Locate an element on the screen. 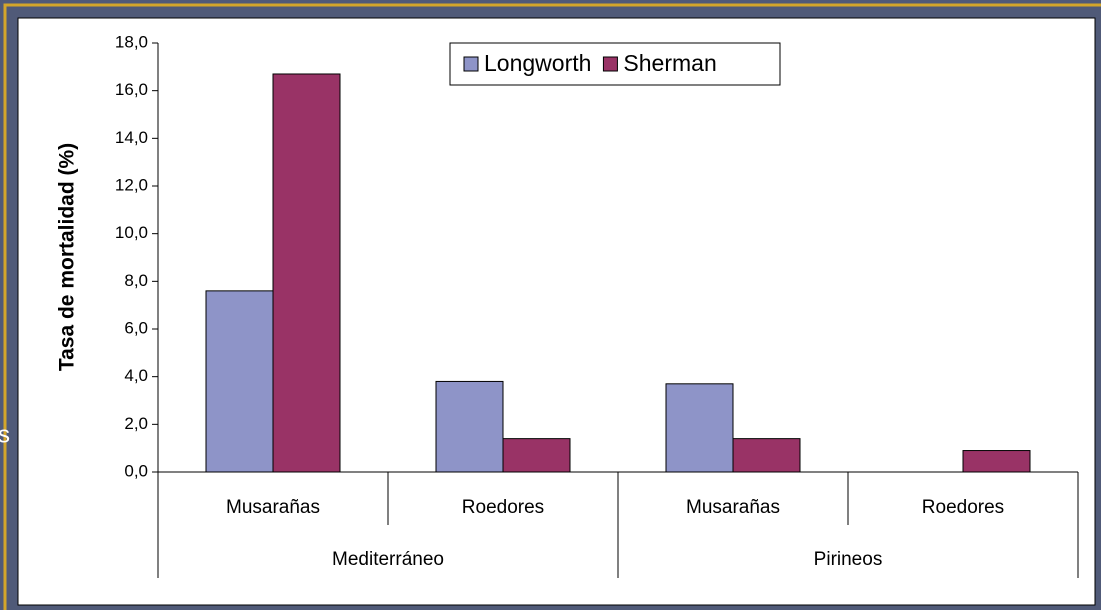  group-label: Mediterráneo is located at coordinates (388, 559).